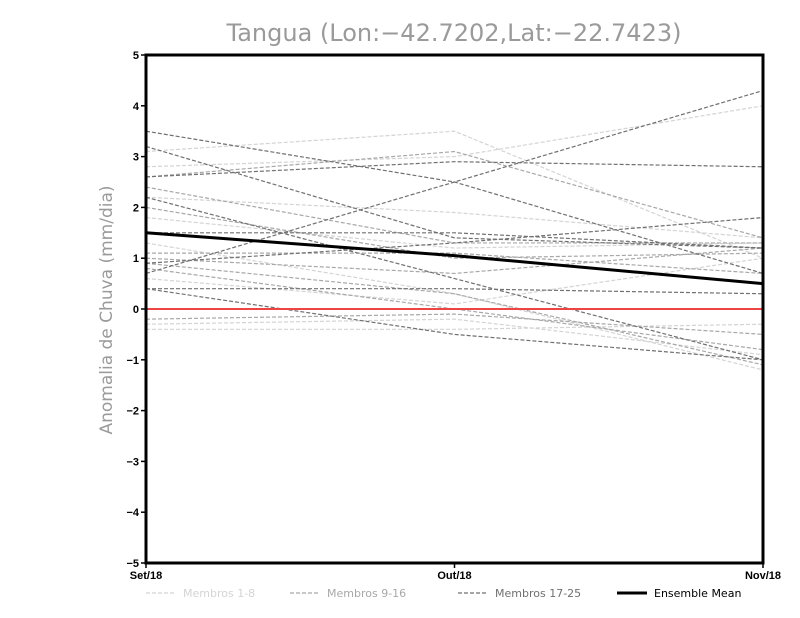 Image resolution: width=800 pixels, height=618 pixels. What do you see at coordinates (132, 361) in the screenshot?
I see `y-tick-label: −1` at bounding box center [132, 361].